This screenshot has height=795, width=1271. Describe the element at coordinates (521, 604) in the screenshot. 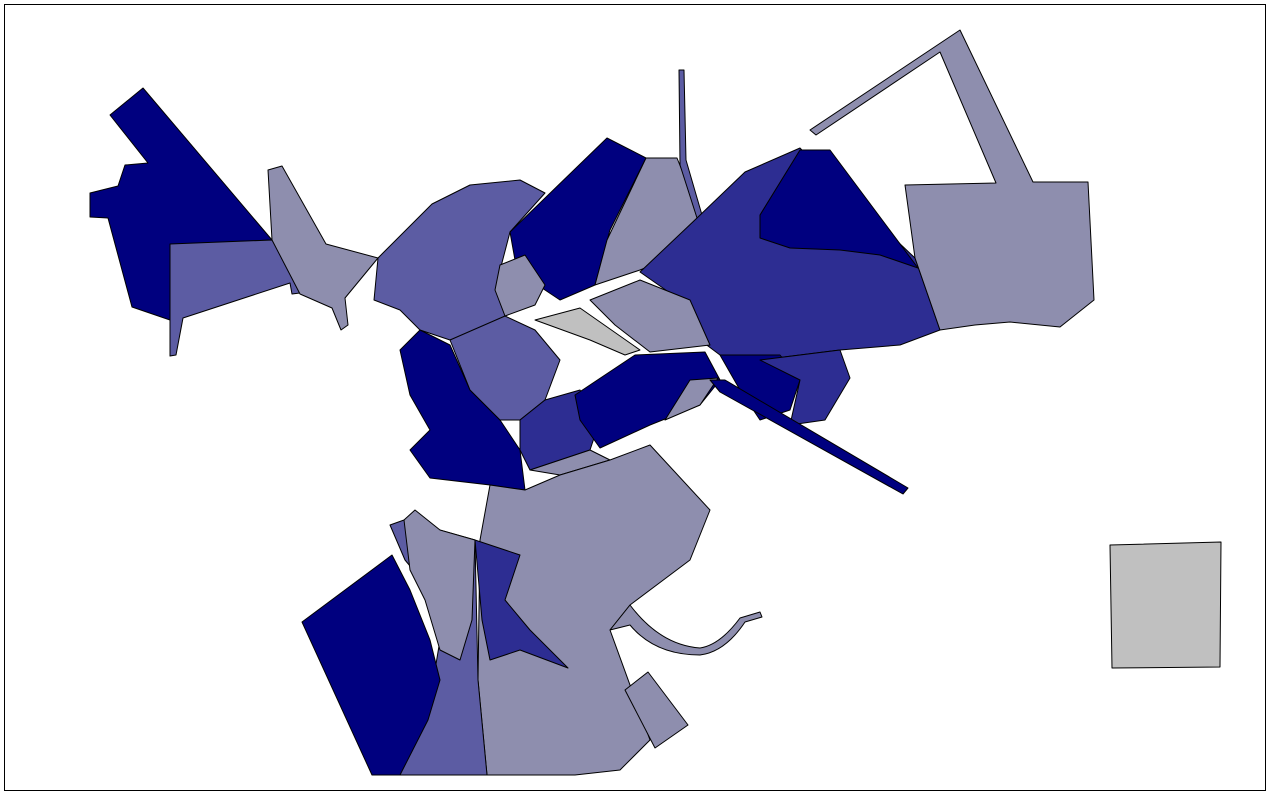

I see `district-south-high` at that location.